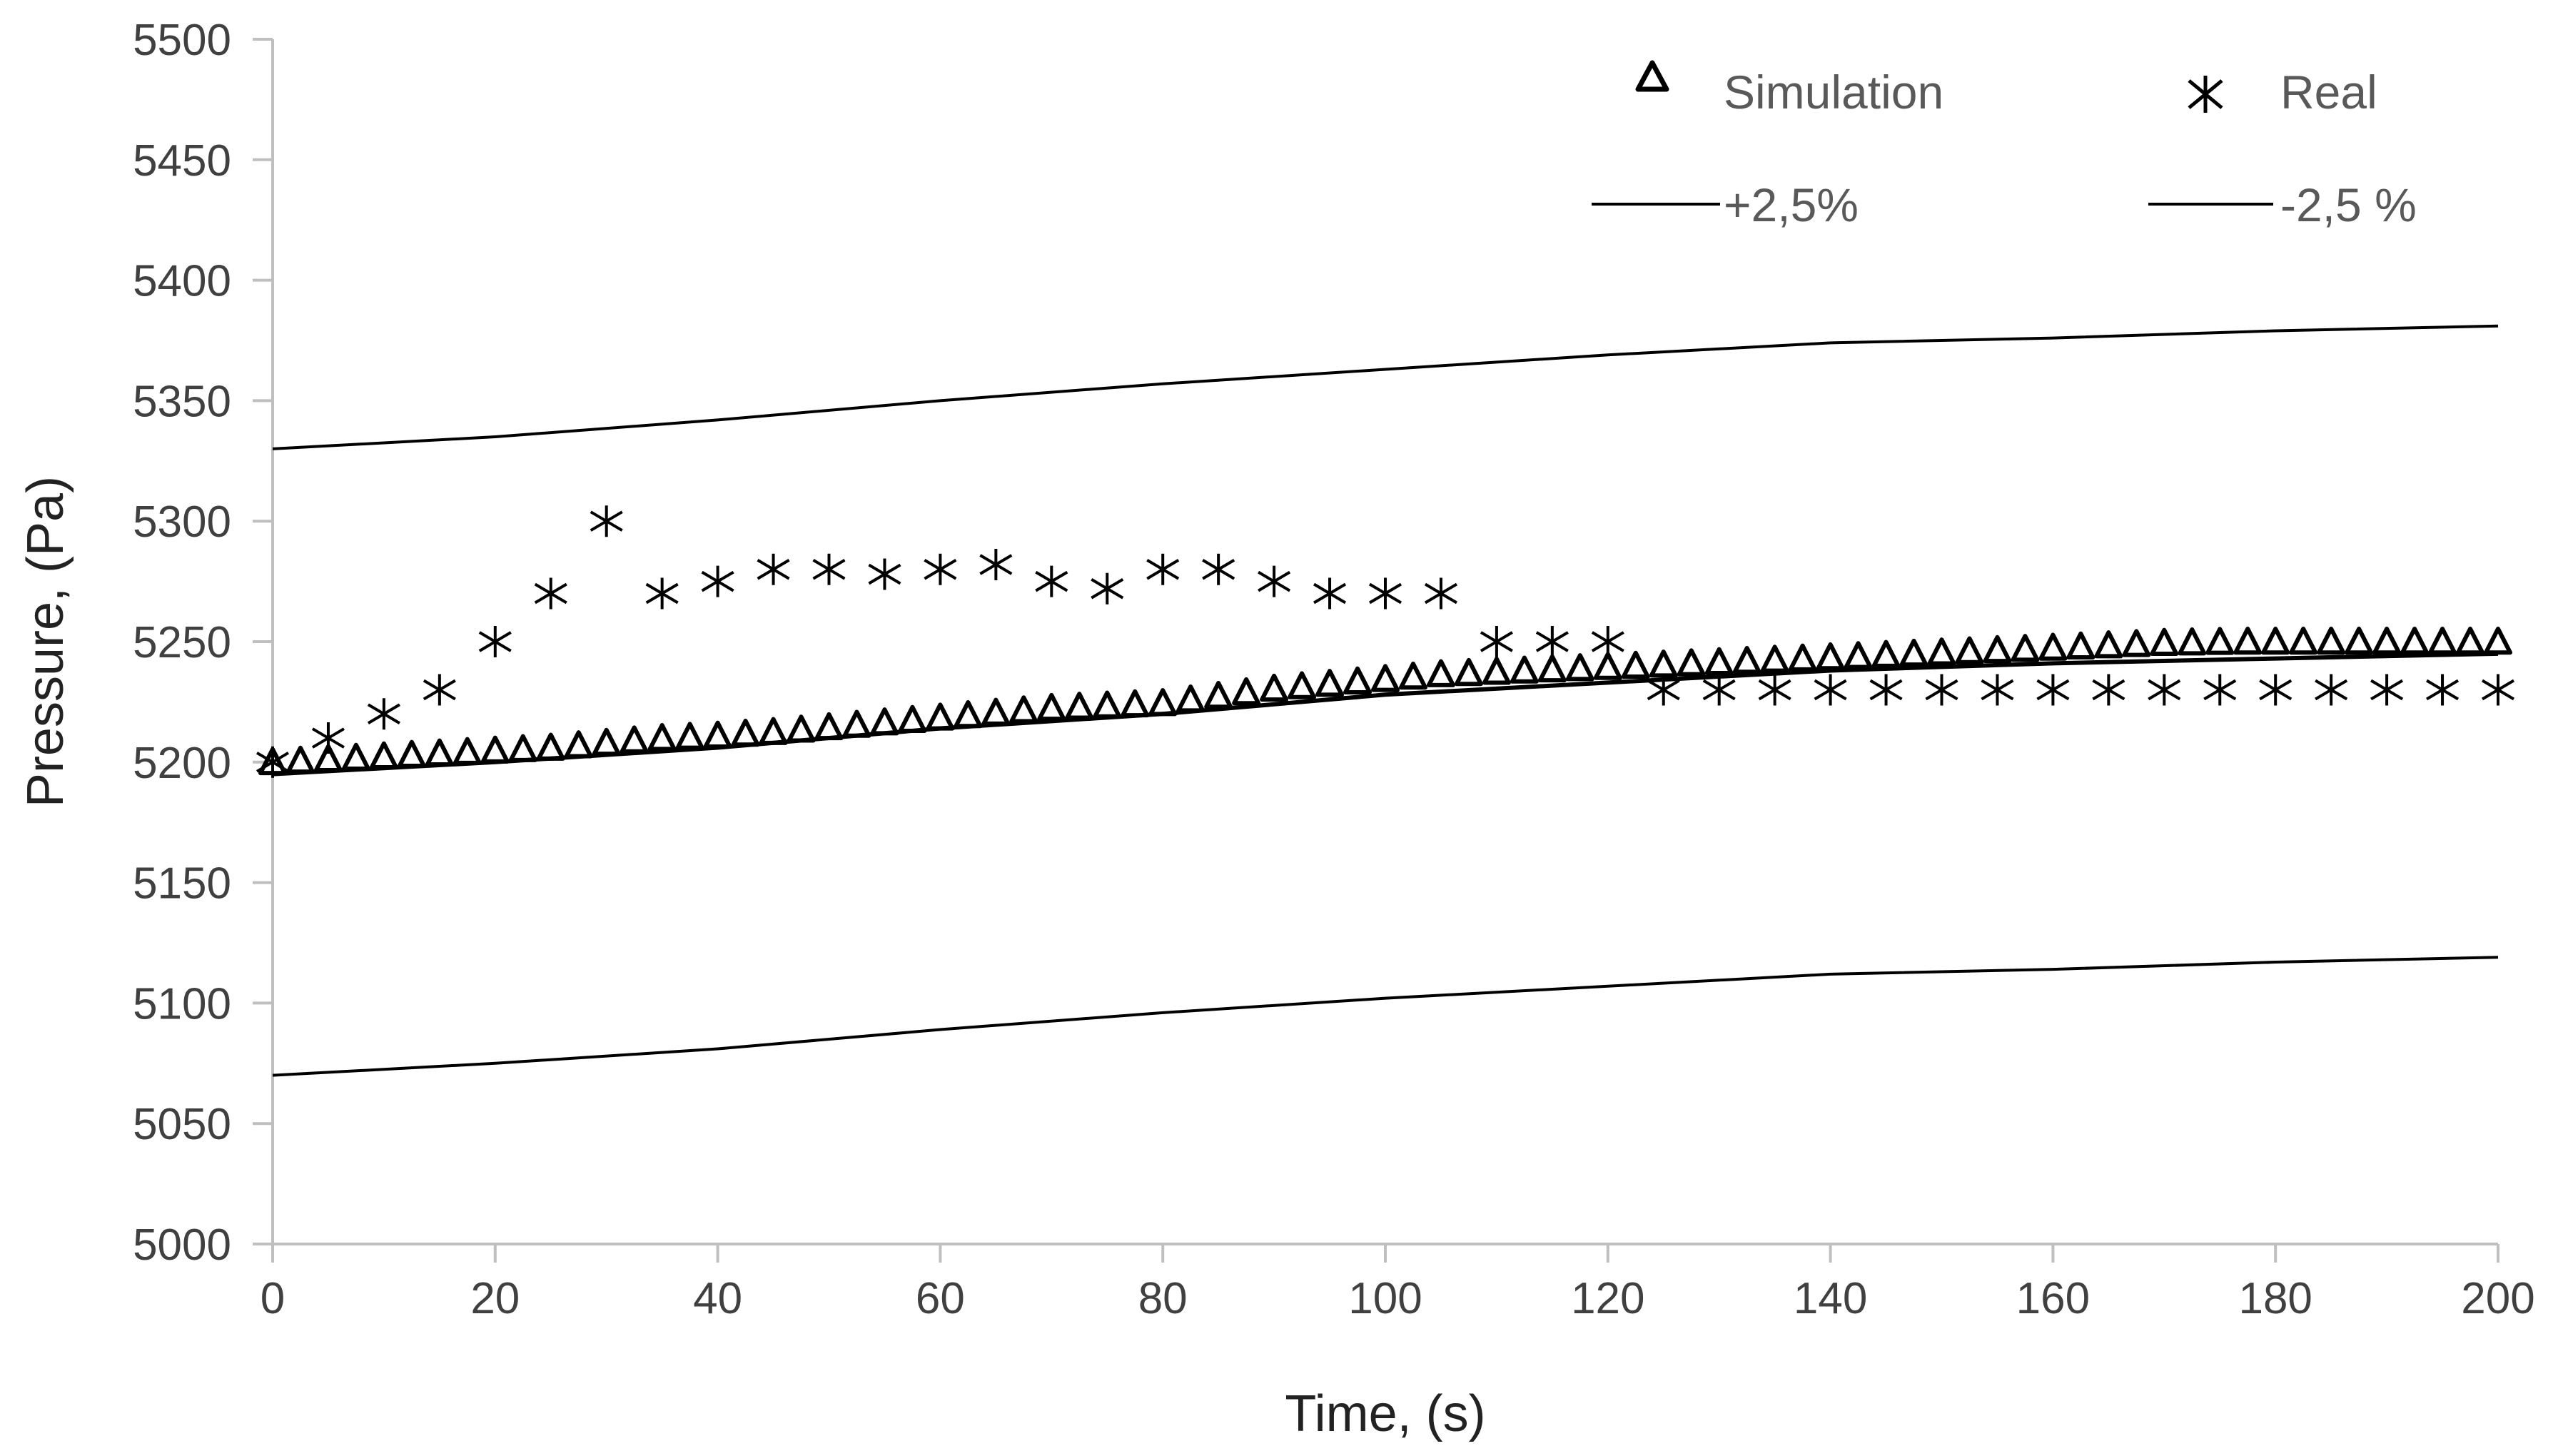 The image size is (2558, 1456). Describe the element at coordinates (1791, 204) in the screenshot. I see `legend-label-plus: +2,5%` at that location.